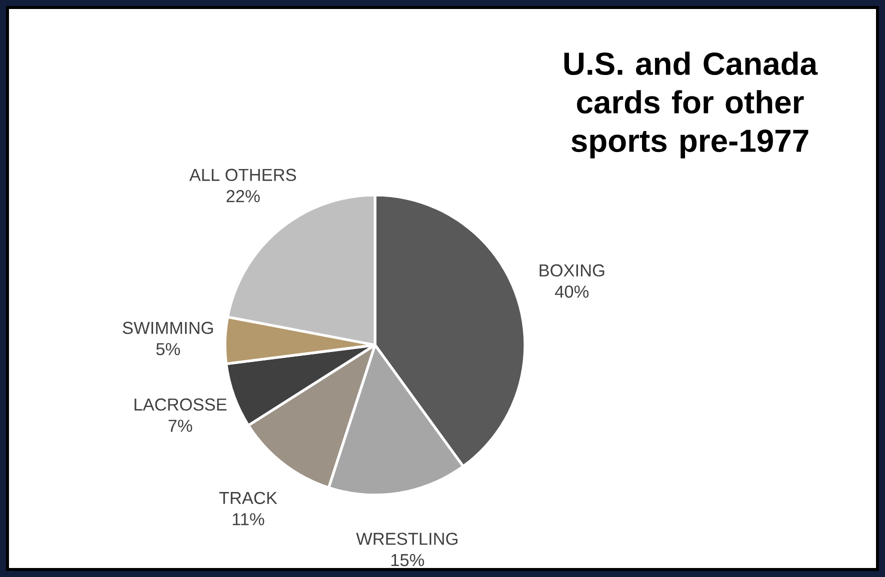  Describe the element at coordinates (407, 538) in the screenshot. I see `slice-label: WRESTLING` at that location.